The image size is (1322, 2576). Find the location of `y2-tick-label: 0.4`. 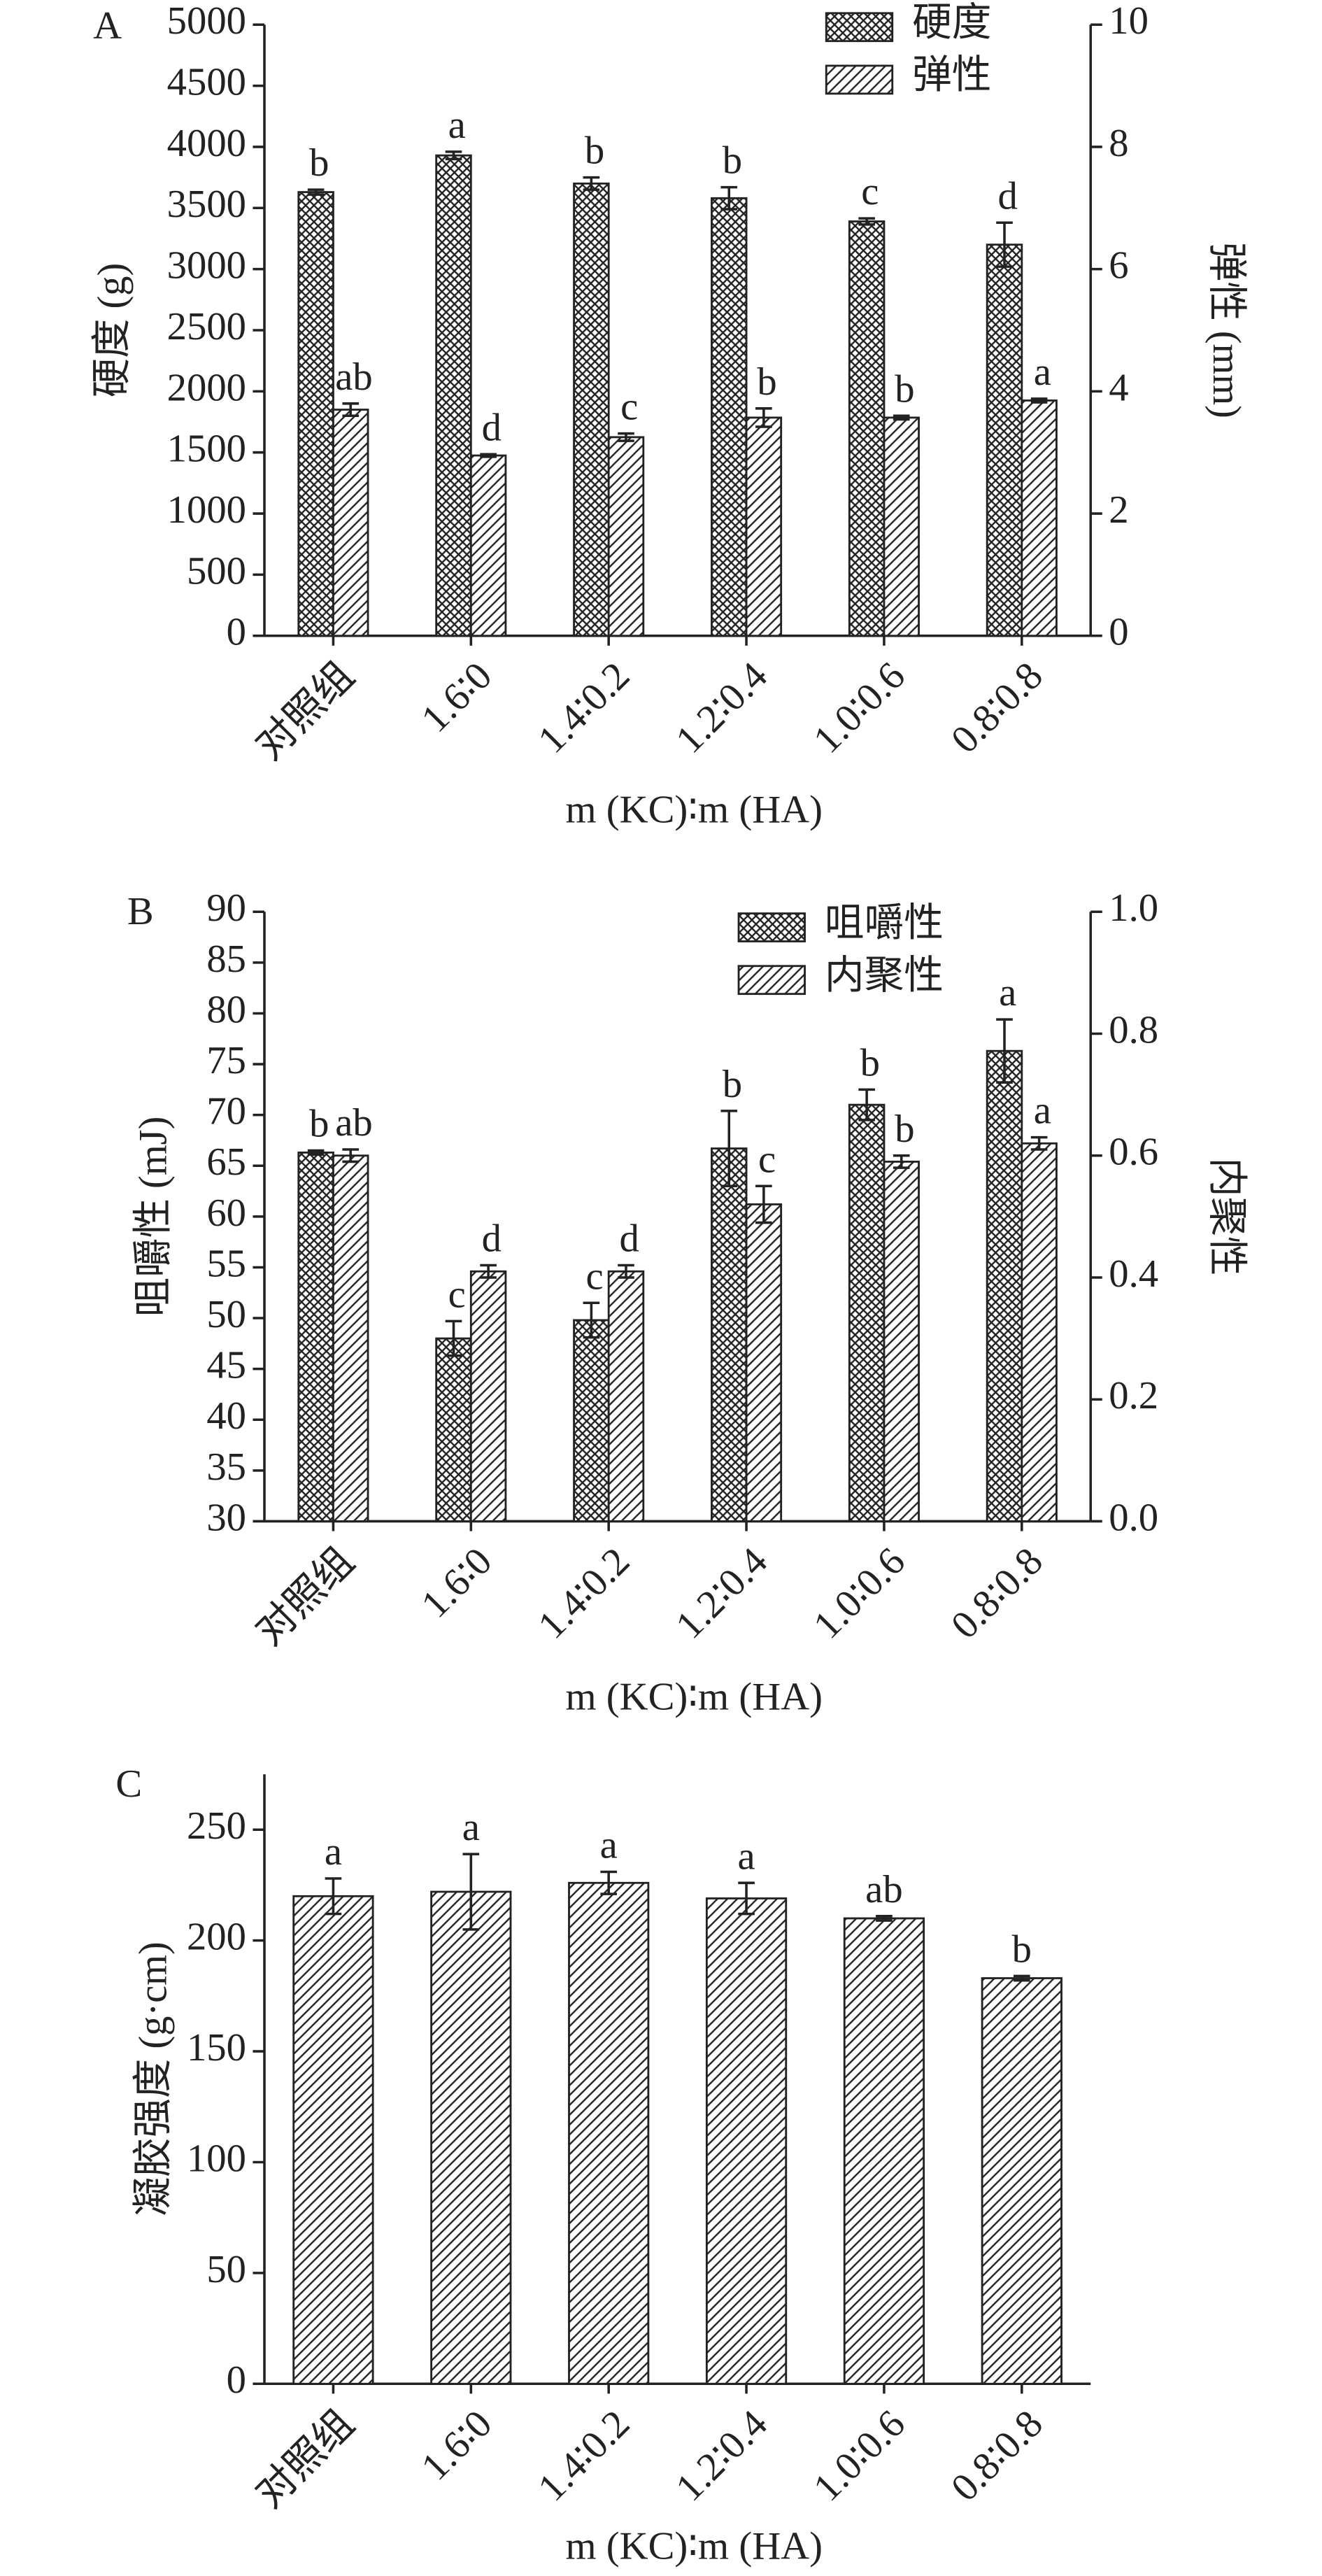

y2-tick-label: 0.4 is located at coordinates (1133, 1274).